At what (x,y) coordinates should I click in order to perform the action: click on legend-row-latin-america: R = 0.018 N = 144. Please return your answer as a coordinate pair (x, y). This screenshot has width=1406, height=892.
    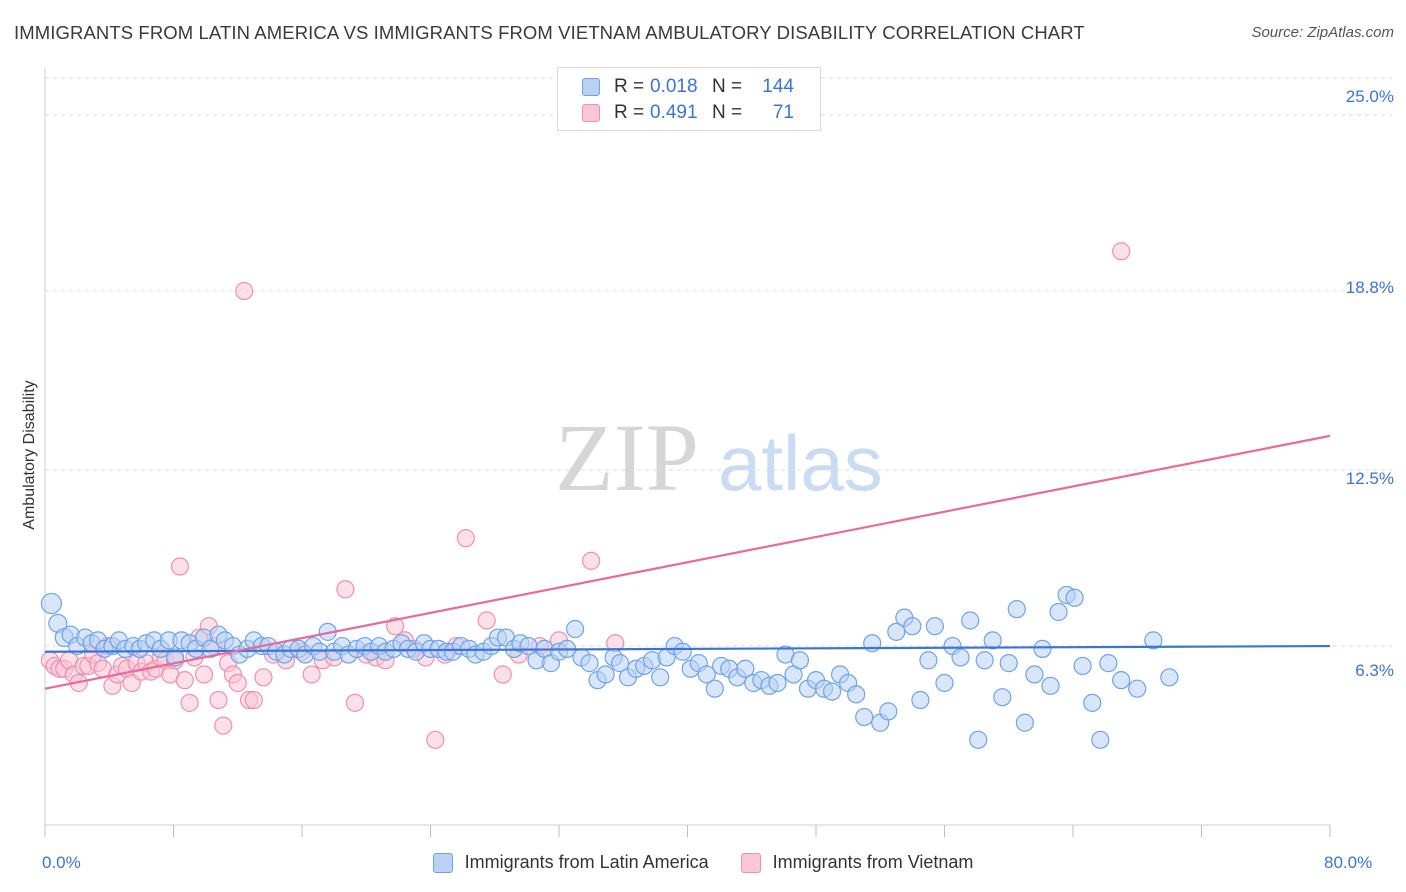
    Looking at the image, I should click on (688, 87).